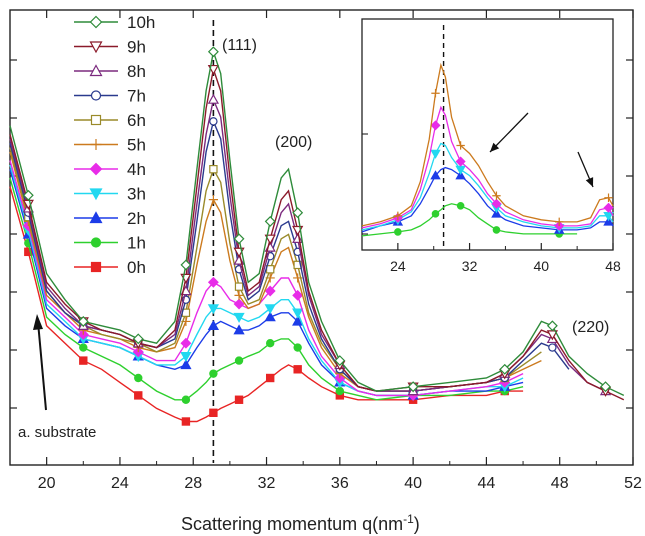 The width and height of the screenshot is (645, 536). Describe the element at coordinates (541, 266) in the screenshot. I see `inset-x-tick-label: 40` at that location.